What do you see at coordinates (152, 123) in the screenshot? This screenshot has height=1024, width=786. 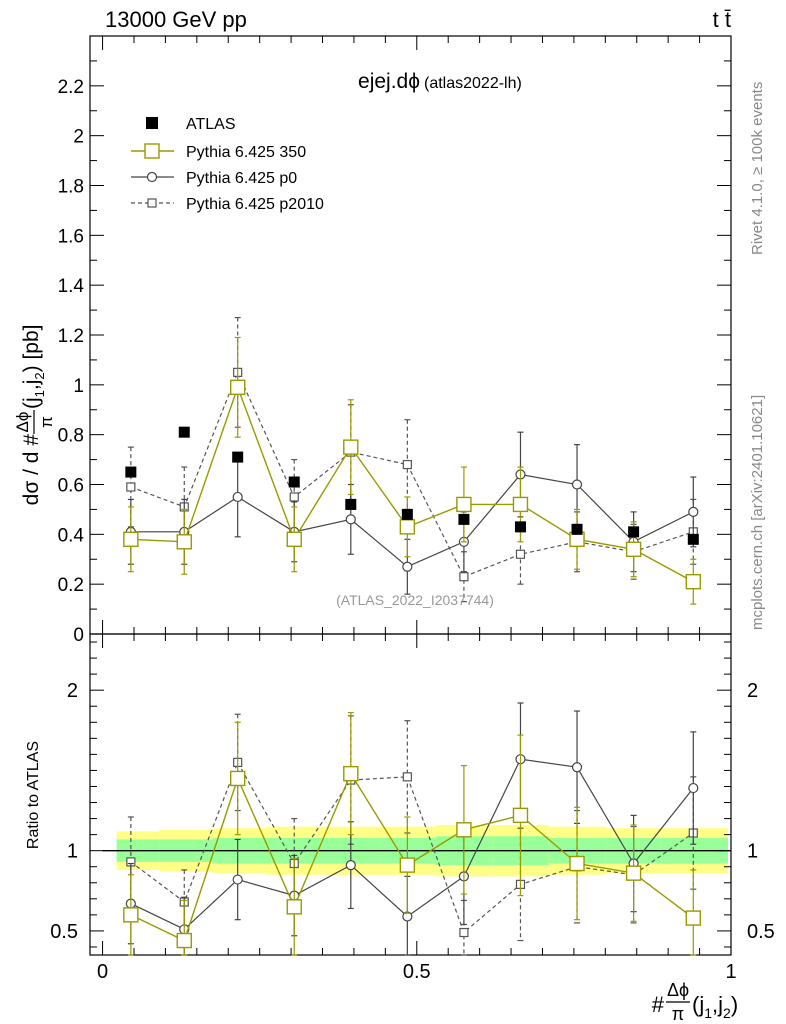 I see `legend-marker-atlas` at bounding box center [152, 123].